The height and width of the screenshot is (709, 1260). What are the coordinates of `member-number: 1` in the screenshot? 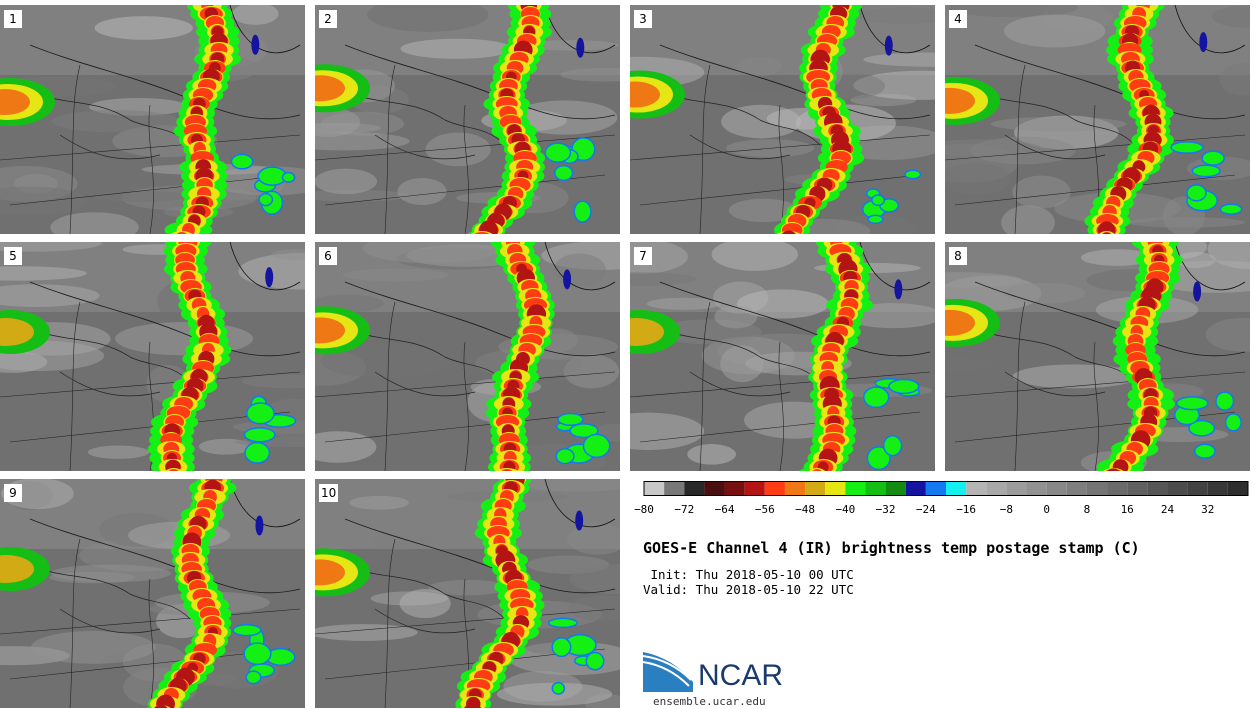 It's located at (13, 19).